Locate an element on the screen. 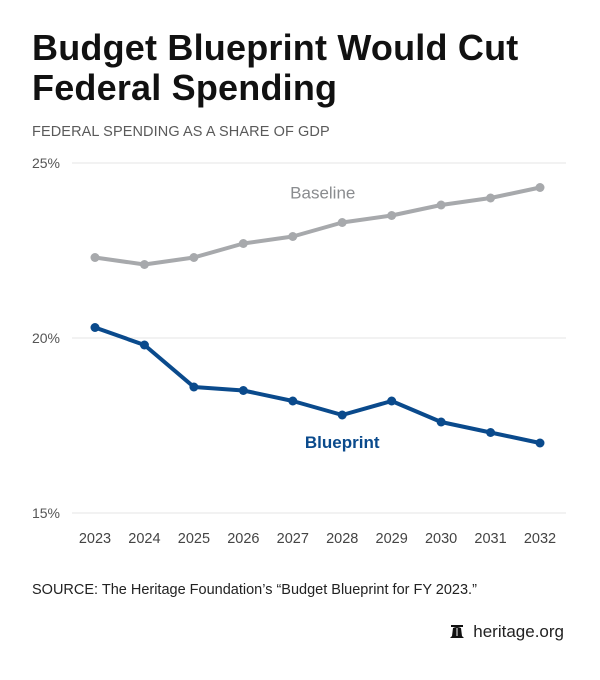  y-axis-ticks: 15% 20% 25% is located at coordinates (46, 338).